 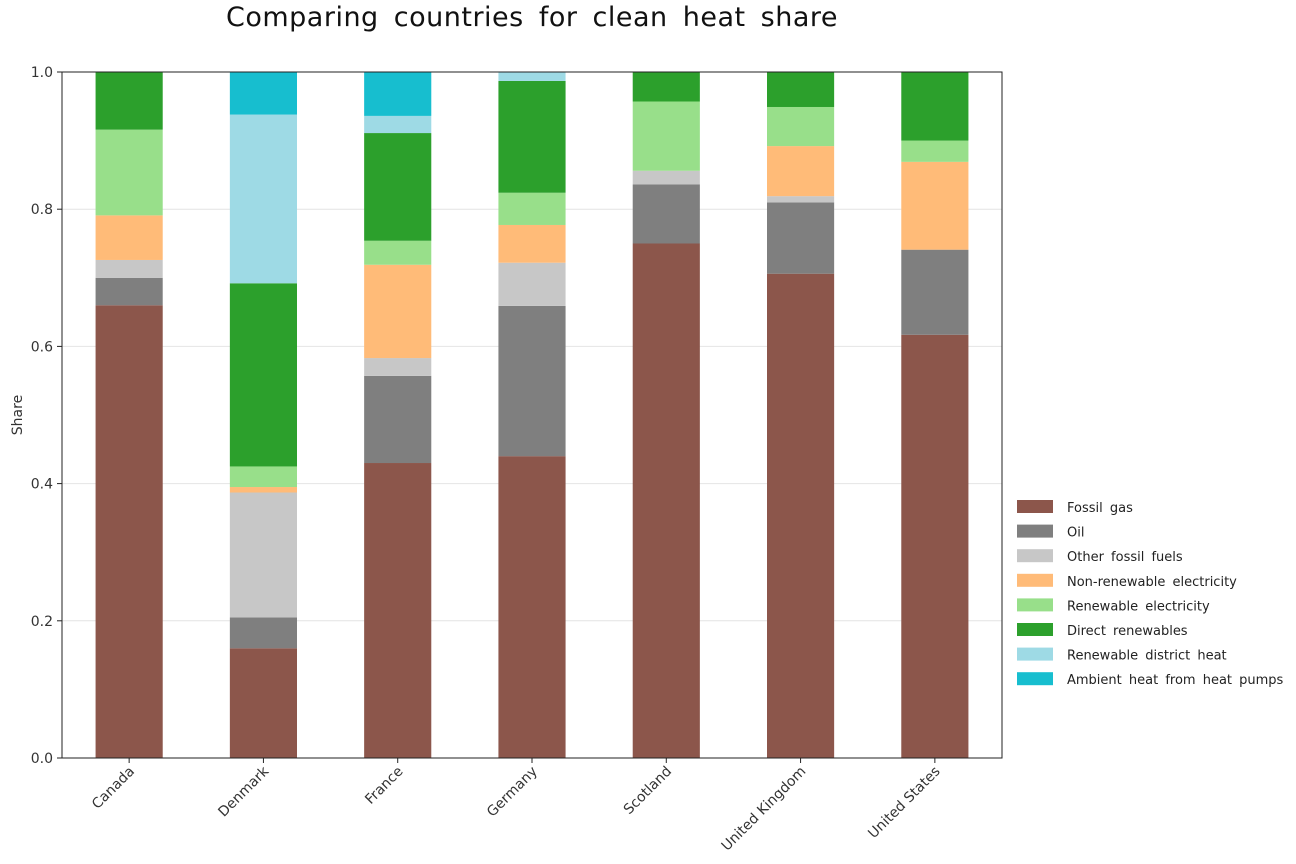 I want to click on legend-label: Ambient heat from heat pumps, so click(x=1175, y=680).